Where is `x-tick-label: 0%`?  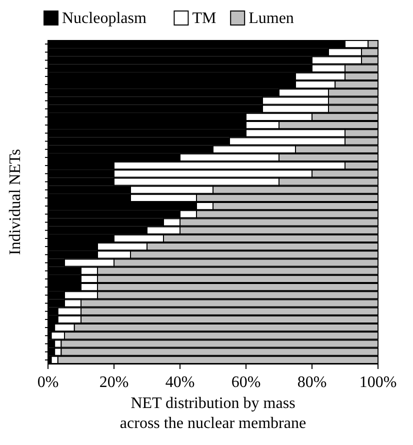 x-tick-label: 0% is located at coordinates (48, 382).